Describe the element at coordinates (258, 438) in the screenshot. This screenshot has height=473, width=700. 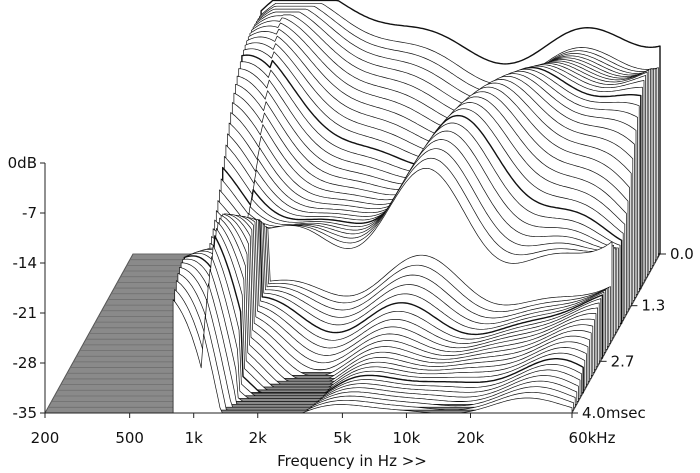
I see `x-tick-label: 2k` at that location.